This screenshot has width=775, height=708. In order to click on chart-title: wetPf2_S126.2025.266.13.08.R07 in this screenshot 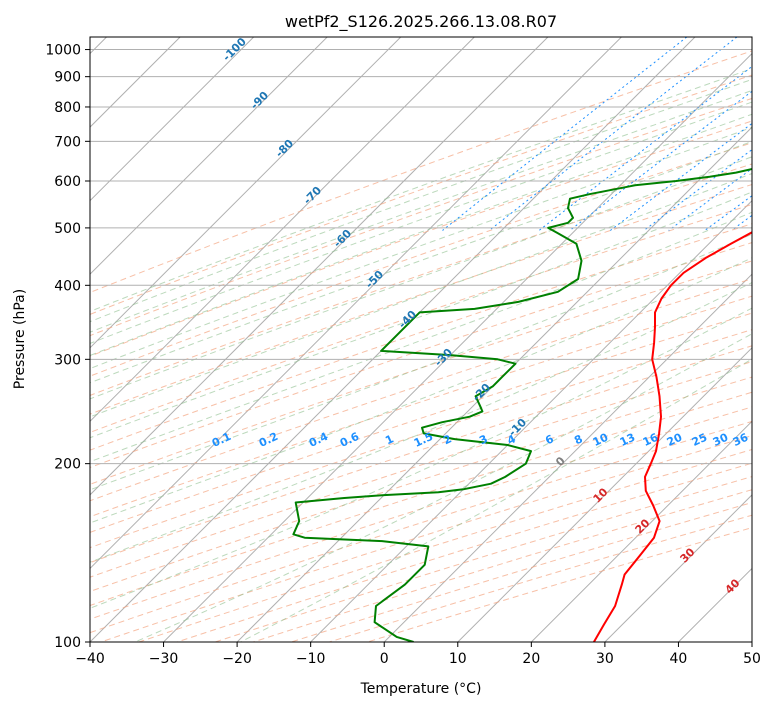, I will do `click(421, 22)`.